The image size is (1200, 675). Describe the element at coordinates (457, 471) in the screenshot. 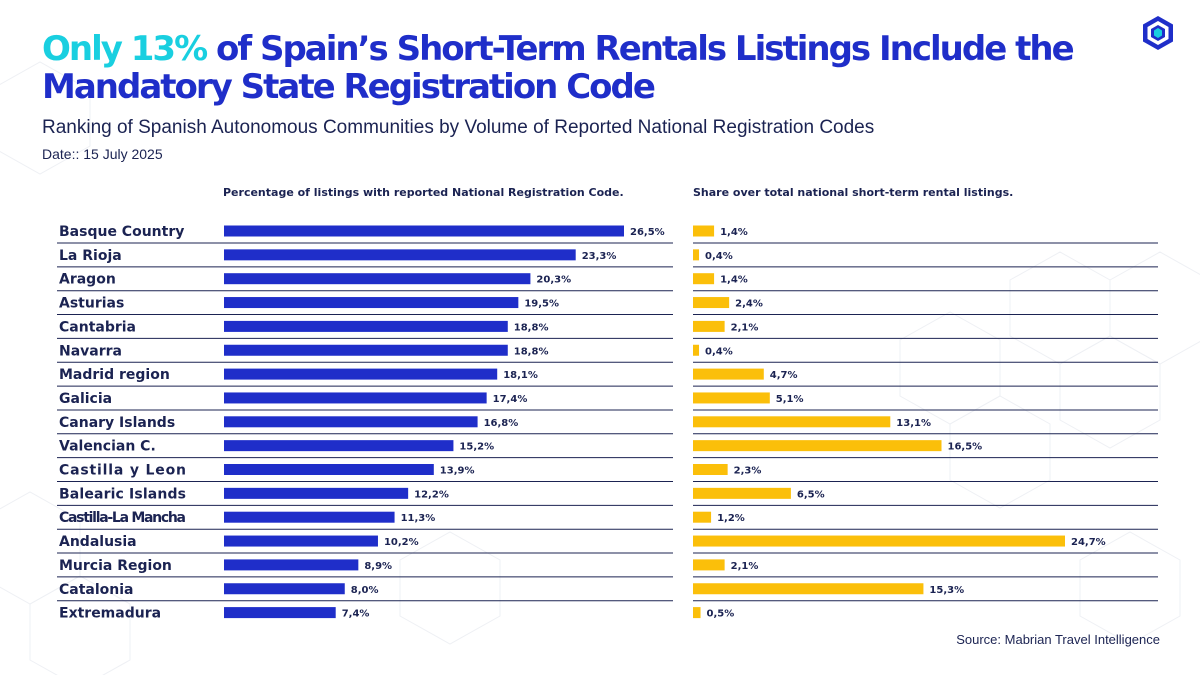

I see `registration-value-label: 13,9%` at that location.